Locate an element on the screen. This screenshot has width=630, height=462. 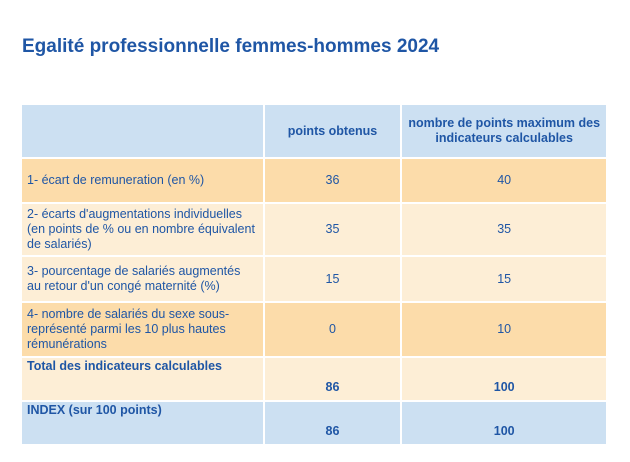
total-max: 100 is located at coordinates (504, 379).